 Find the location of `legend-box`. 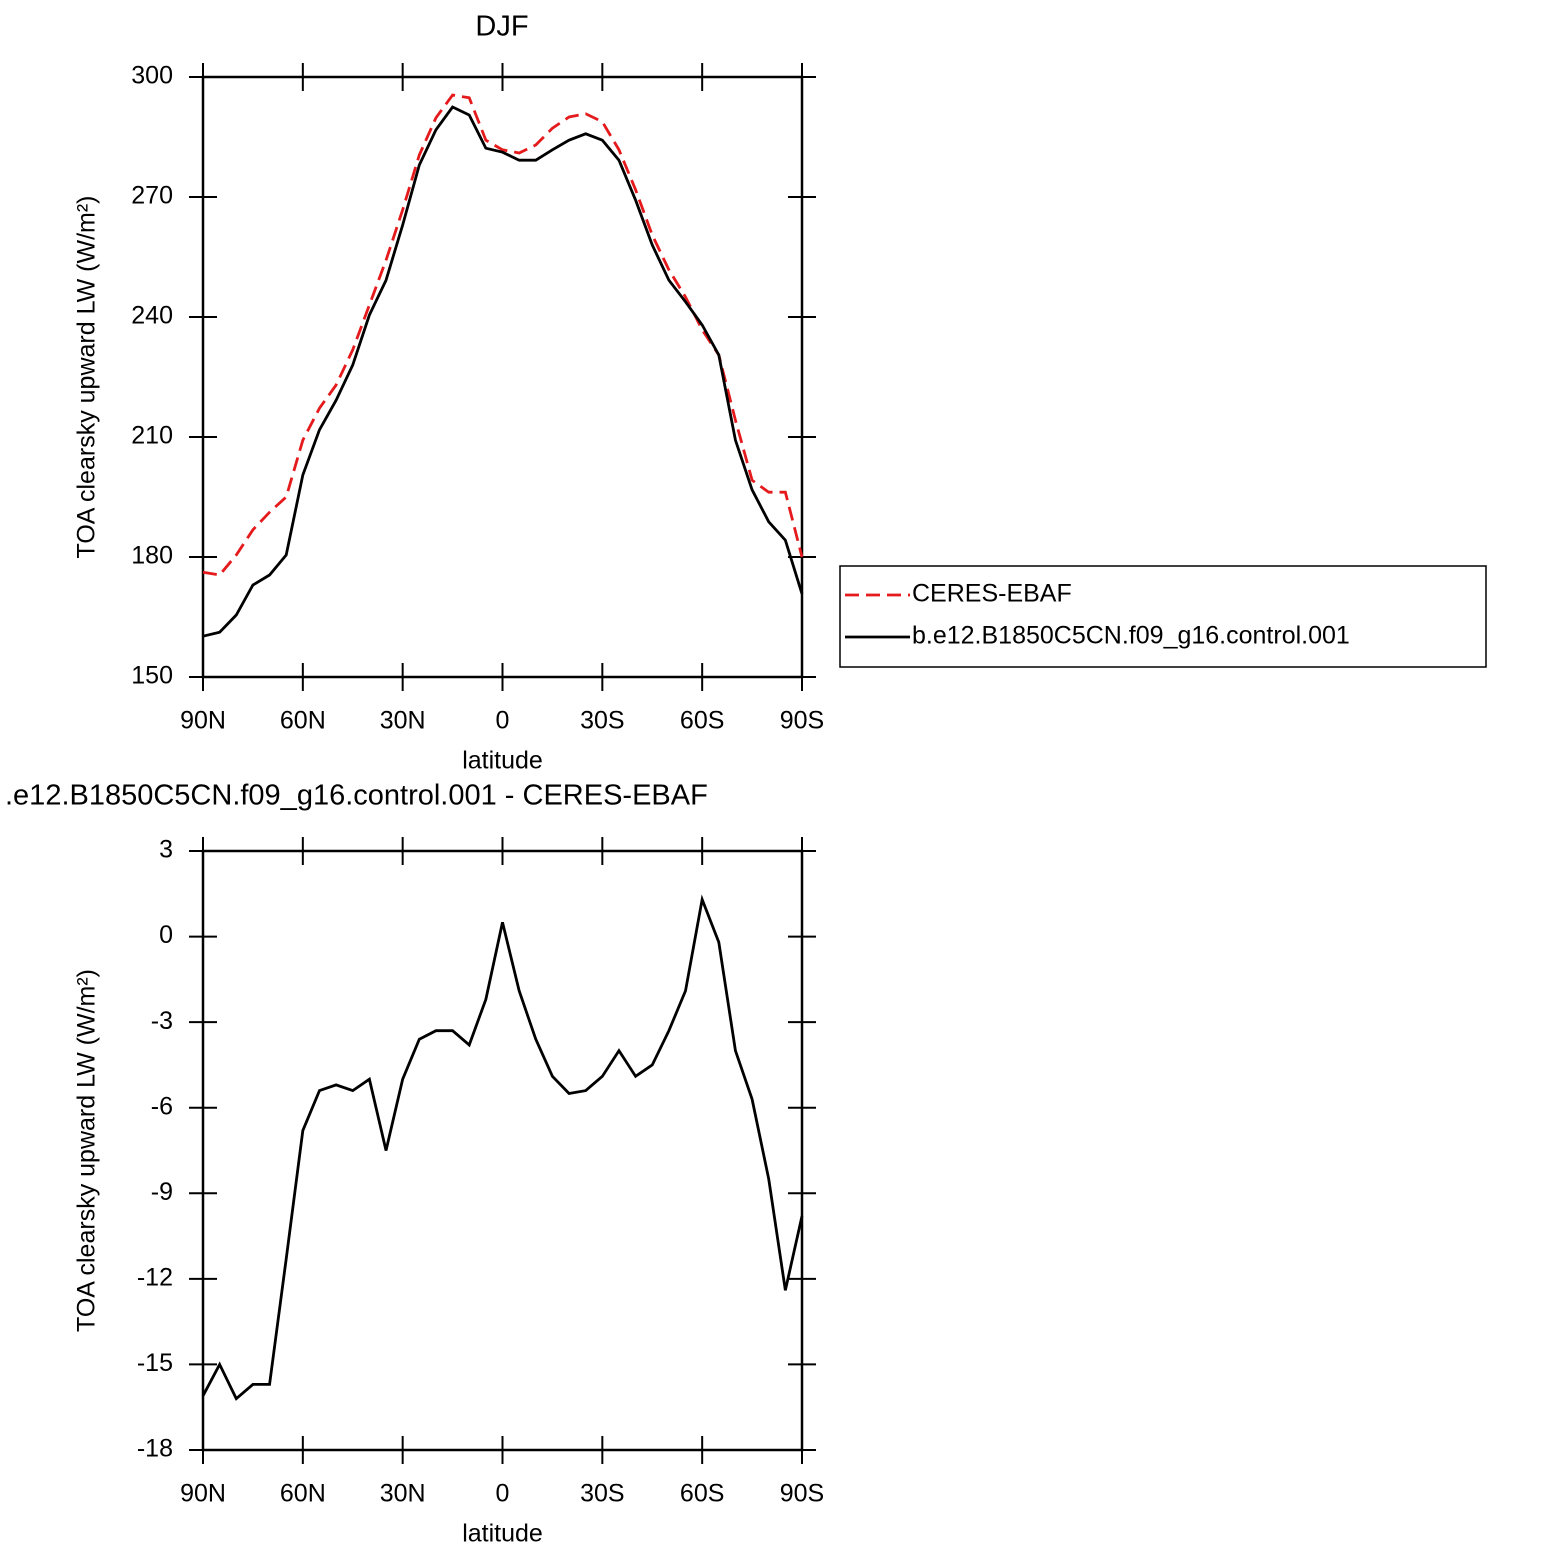

legend-box is located at coordinates (1163, 616).